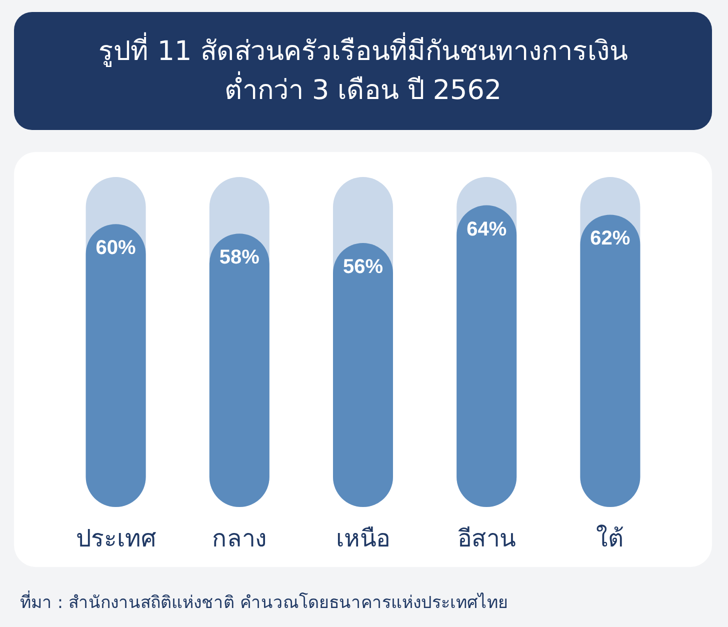 The height and width of the screenshot is (627, 728). I want to click on data-label: 56%, so click(363, 267).